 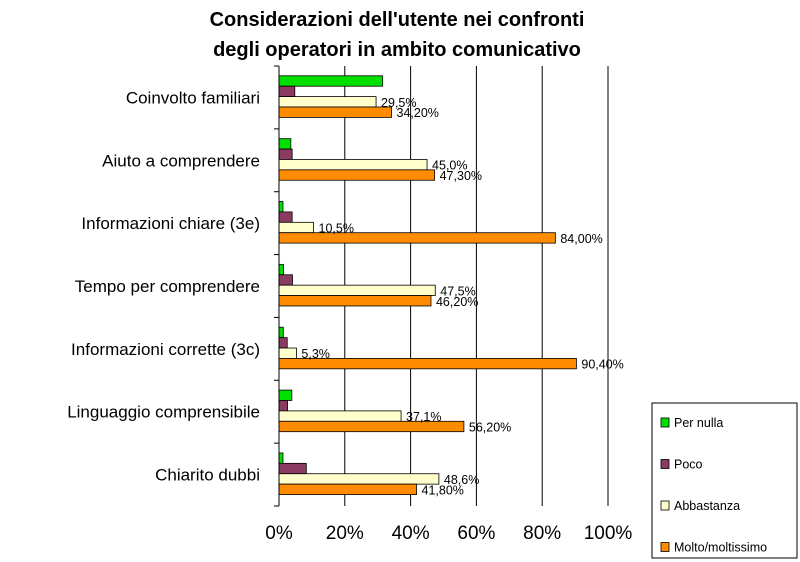 I want to click on x-tick-label: 100%, so click(x=608, y=533).